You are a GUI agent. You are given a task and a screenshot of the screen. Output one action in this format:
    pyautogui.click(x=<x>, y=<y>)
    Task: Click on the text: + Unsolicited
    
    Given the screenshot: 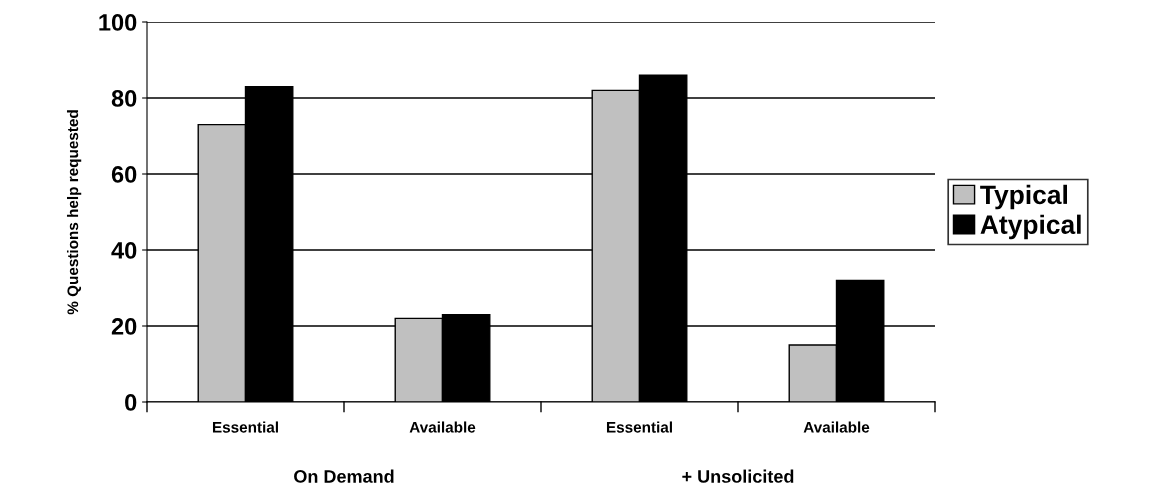 What is the action you would take?
    pyautogui.click(x=738, y=476)
    